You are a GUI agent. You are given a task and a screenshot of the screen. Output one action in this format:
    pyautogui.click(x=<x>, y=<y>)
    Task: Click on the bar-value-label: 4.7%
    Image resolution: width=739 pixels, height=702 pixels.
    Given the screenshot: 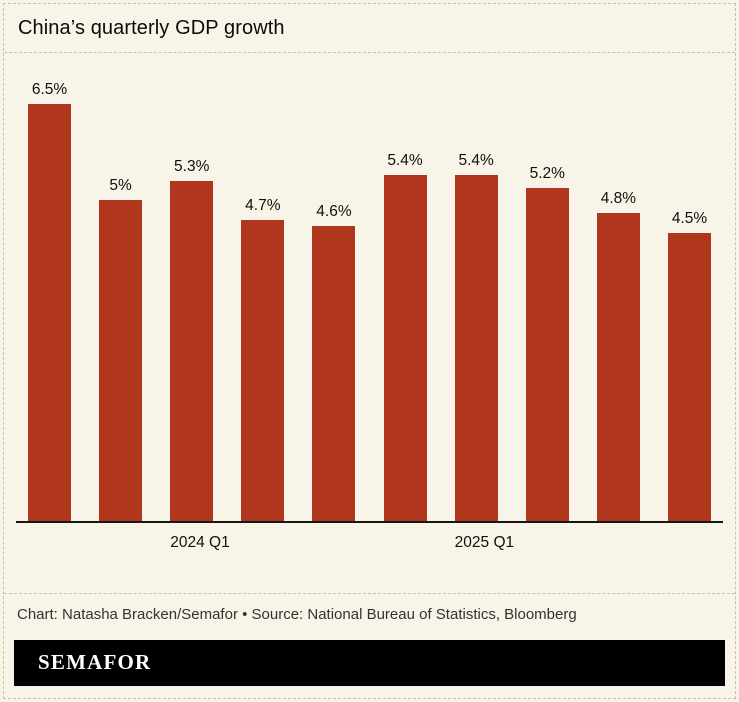 What is the action you would take?
    pyautogui.click(x=263, y=205)
    